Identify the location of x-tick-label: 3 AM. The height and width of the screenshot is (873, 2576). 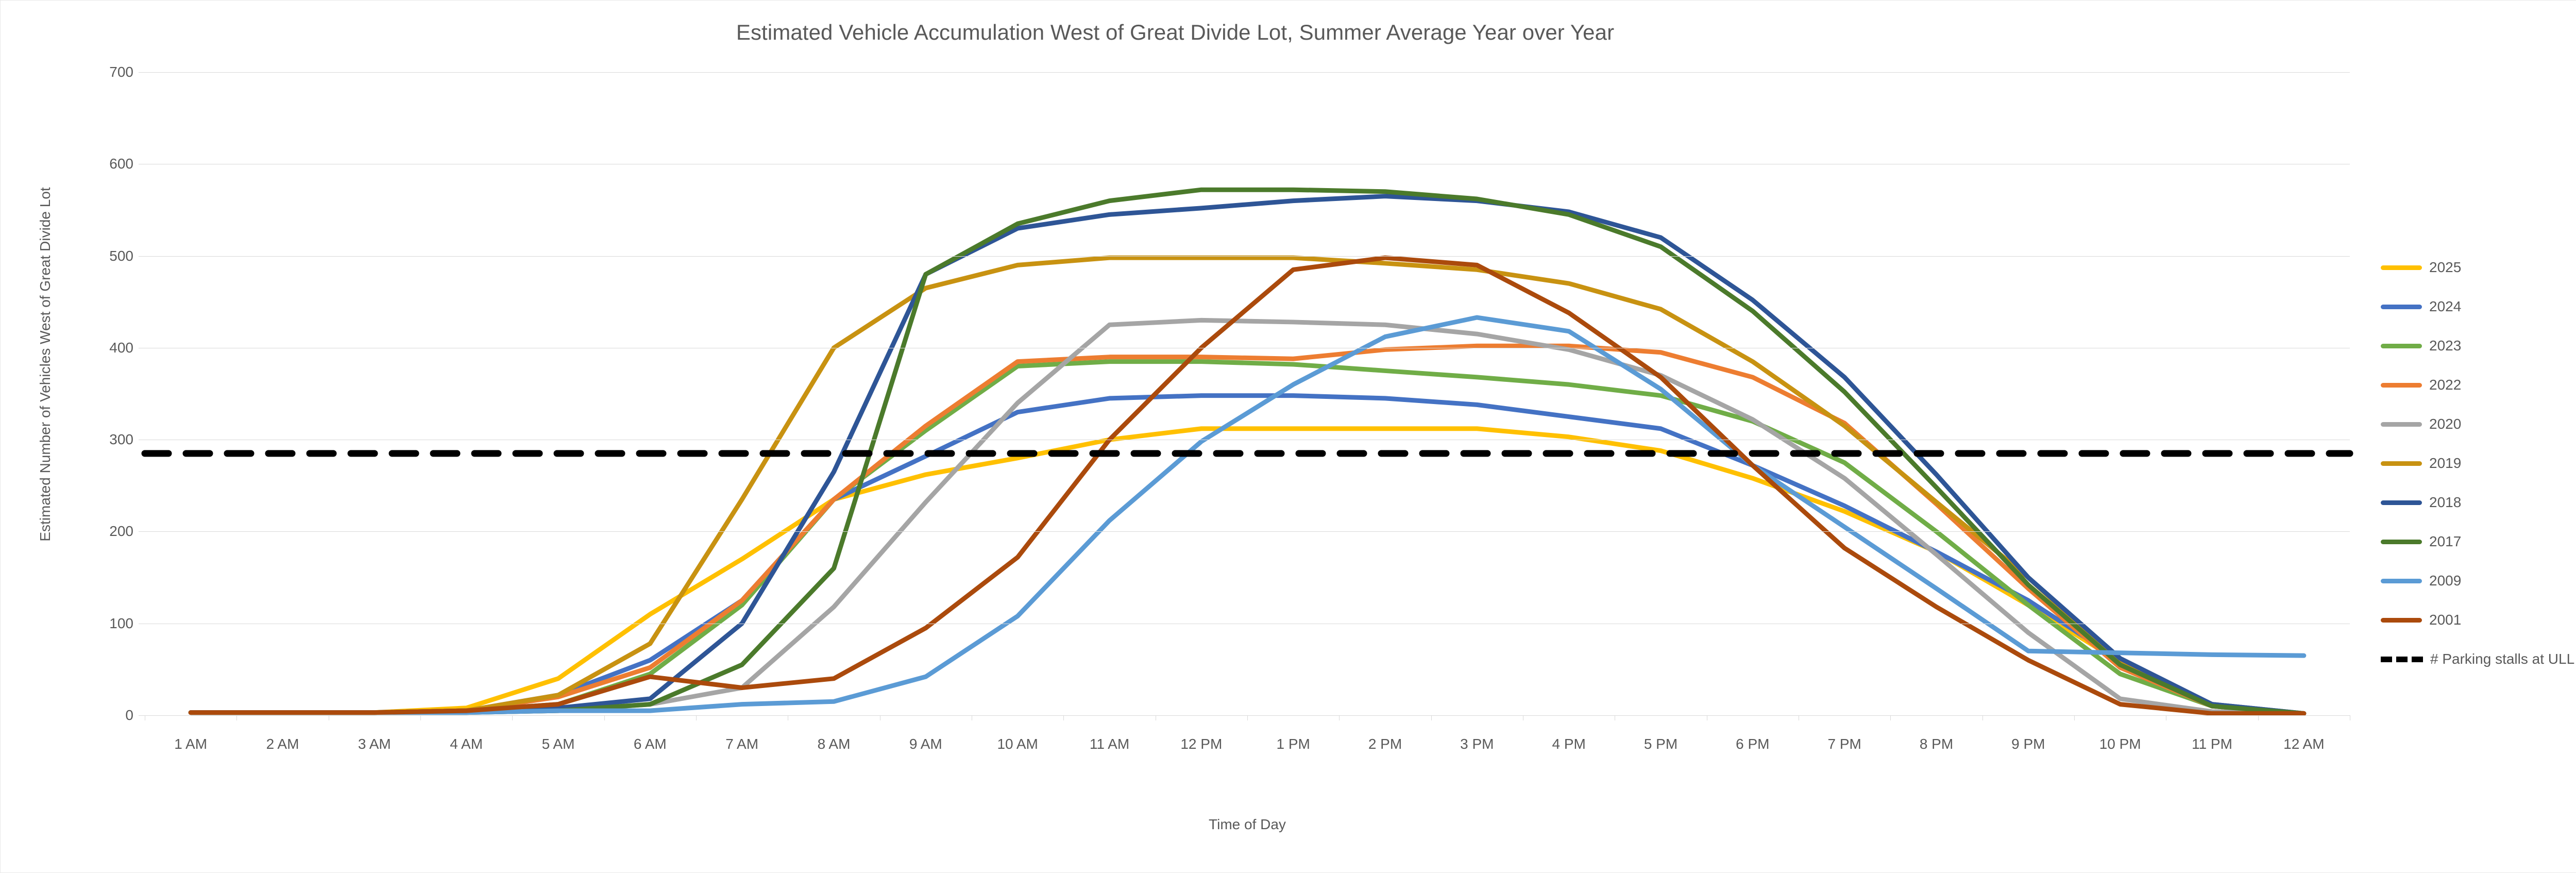
(374, 744).